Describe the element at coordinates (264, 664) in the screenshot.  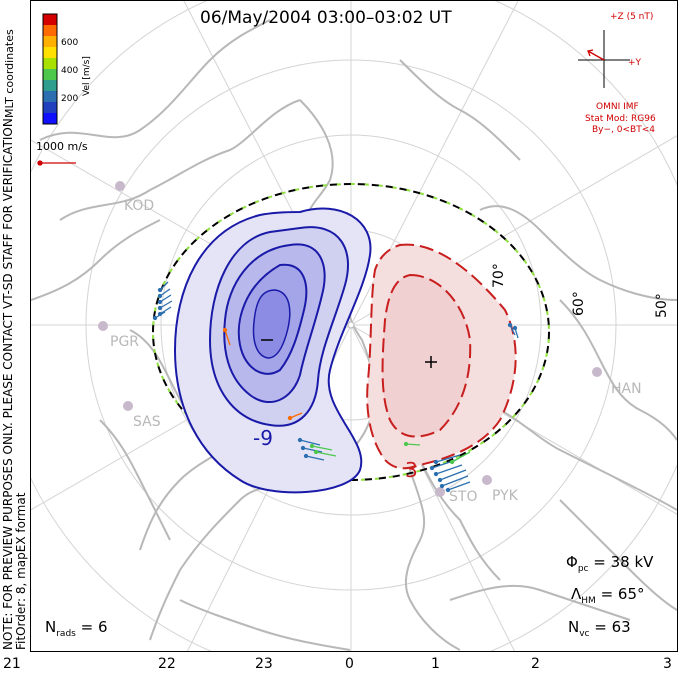
I see `mlt-label-23: 23` at that location.